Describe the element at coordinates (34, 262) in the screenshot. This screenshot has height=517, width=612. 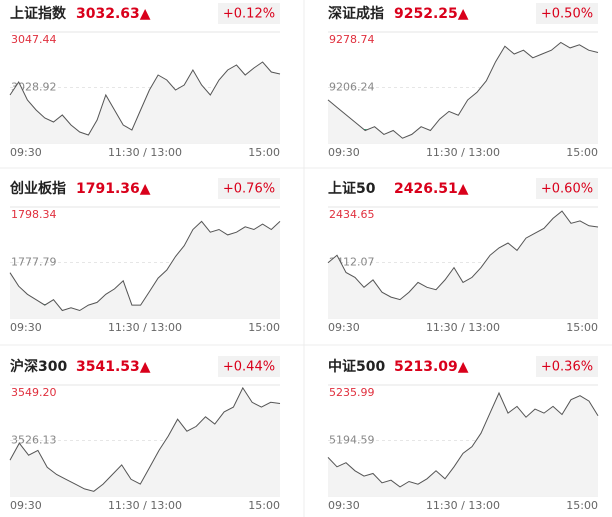
I see `y-tick-label: 1777.79` at that location.